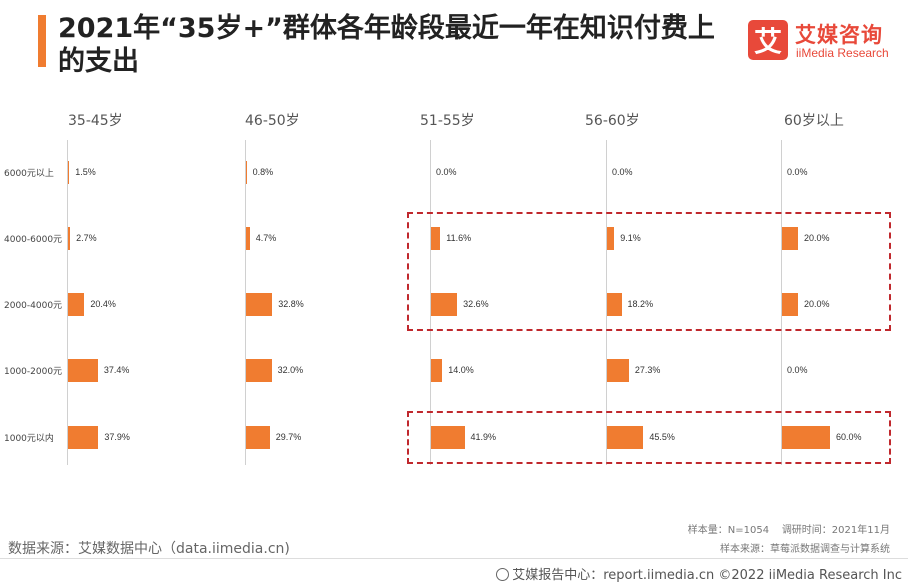 The image size is (908, 585). What do you see at coordinates (29, 439) in the screenshot?
I see `row-label: 1000元以内` at bounding box center [29, 439].